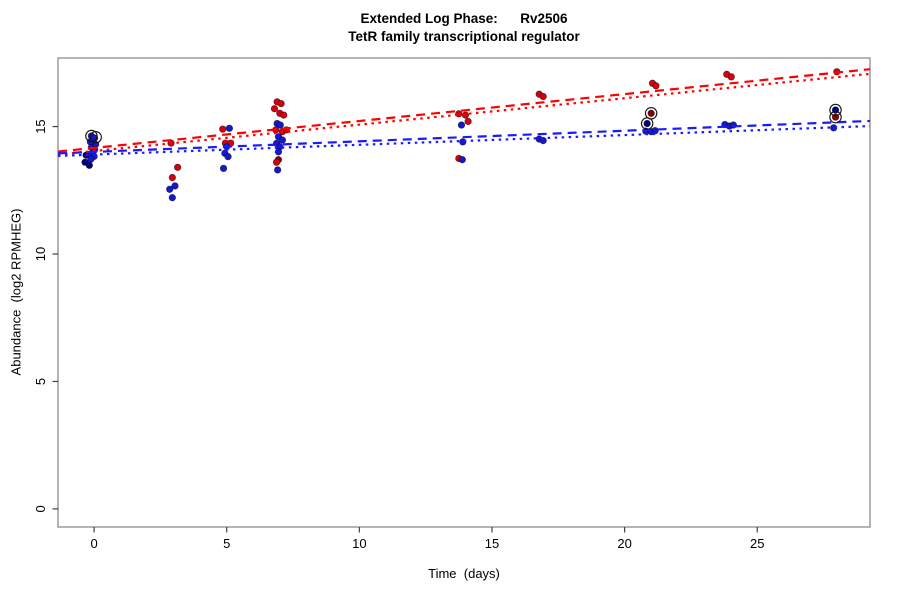  Describe the element at coordinates (464, 36) in the screenshot. I see `chart-subtitle: TetR family transcriptional regulator` at that location.